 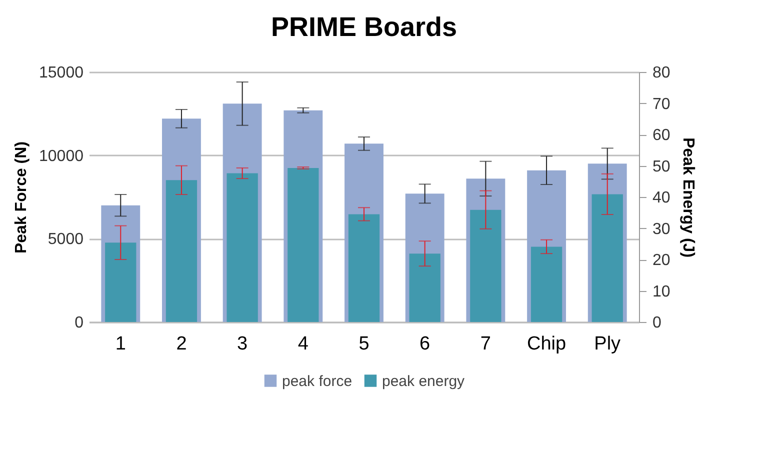 I want to click on y2-tick-label: 60, so click(x=661, y=135).